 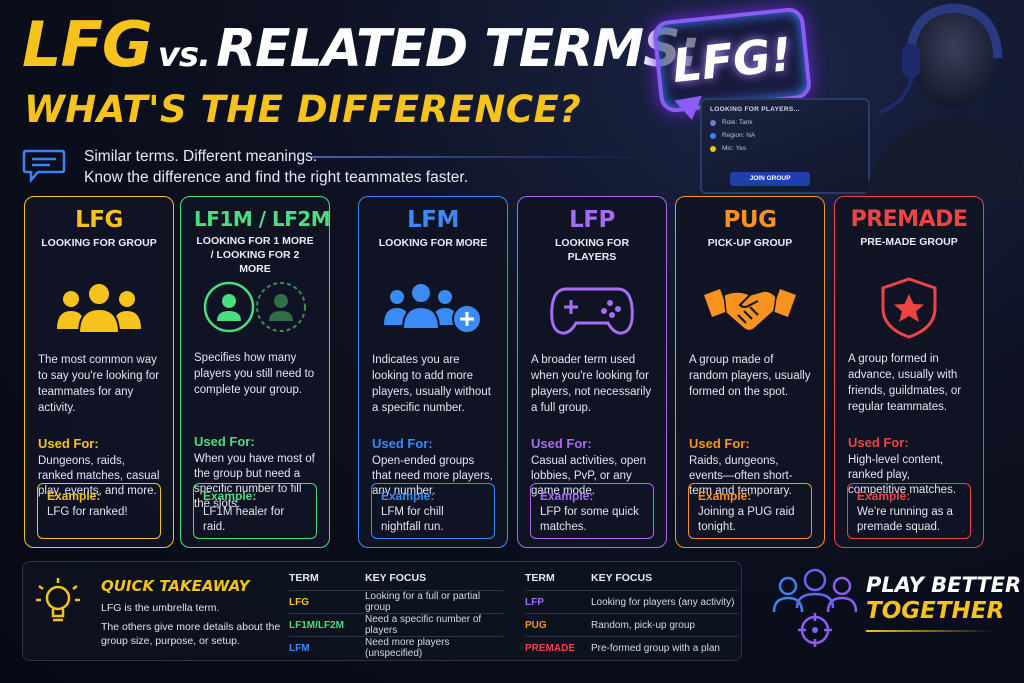 I want to click on card-term: LFG, so click(x=99, y=220).